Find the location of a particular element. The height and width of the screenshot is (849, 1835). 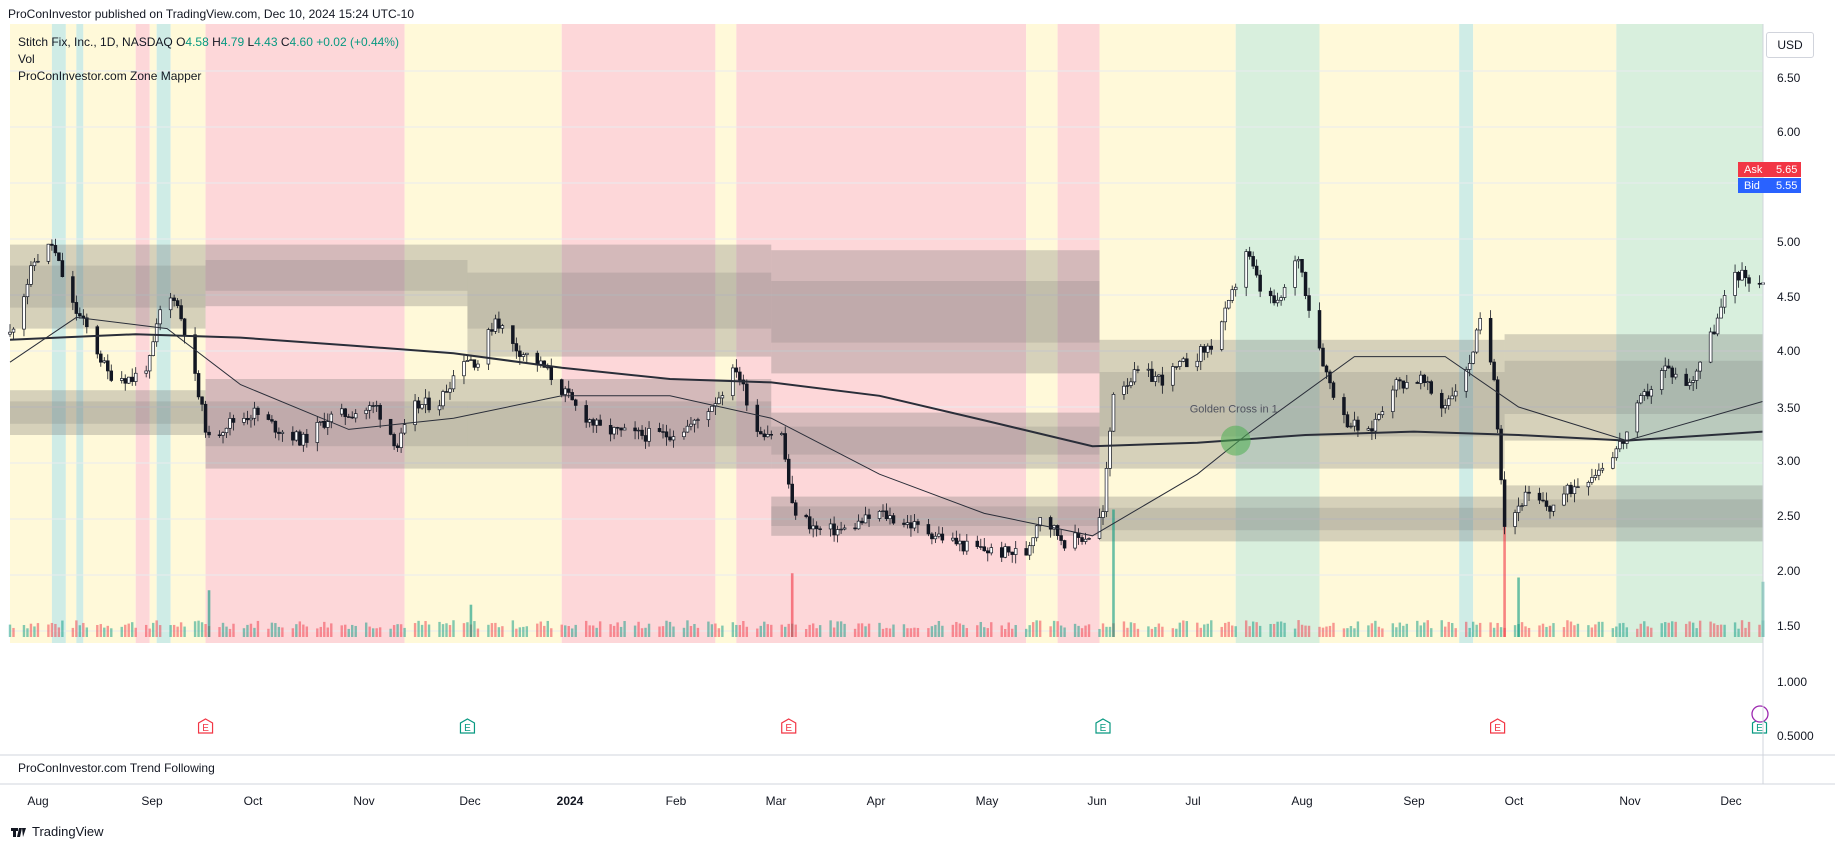

price-zone-core is located at coordinates (619, 424).